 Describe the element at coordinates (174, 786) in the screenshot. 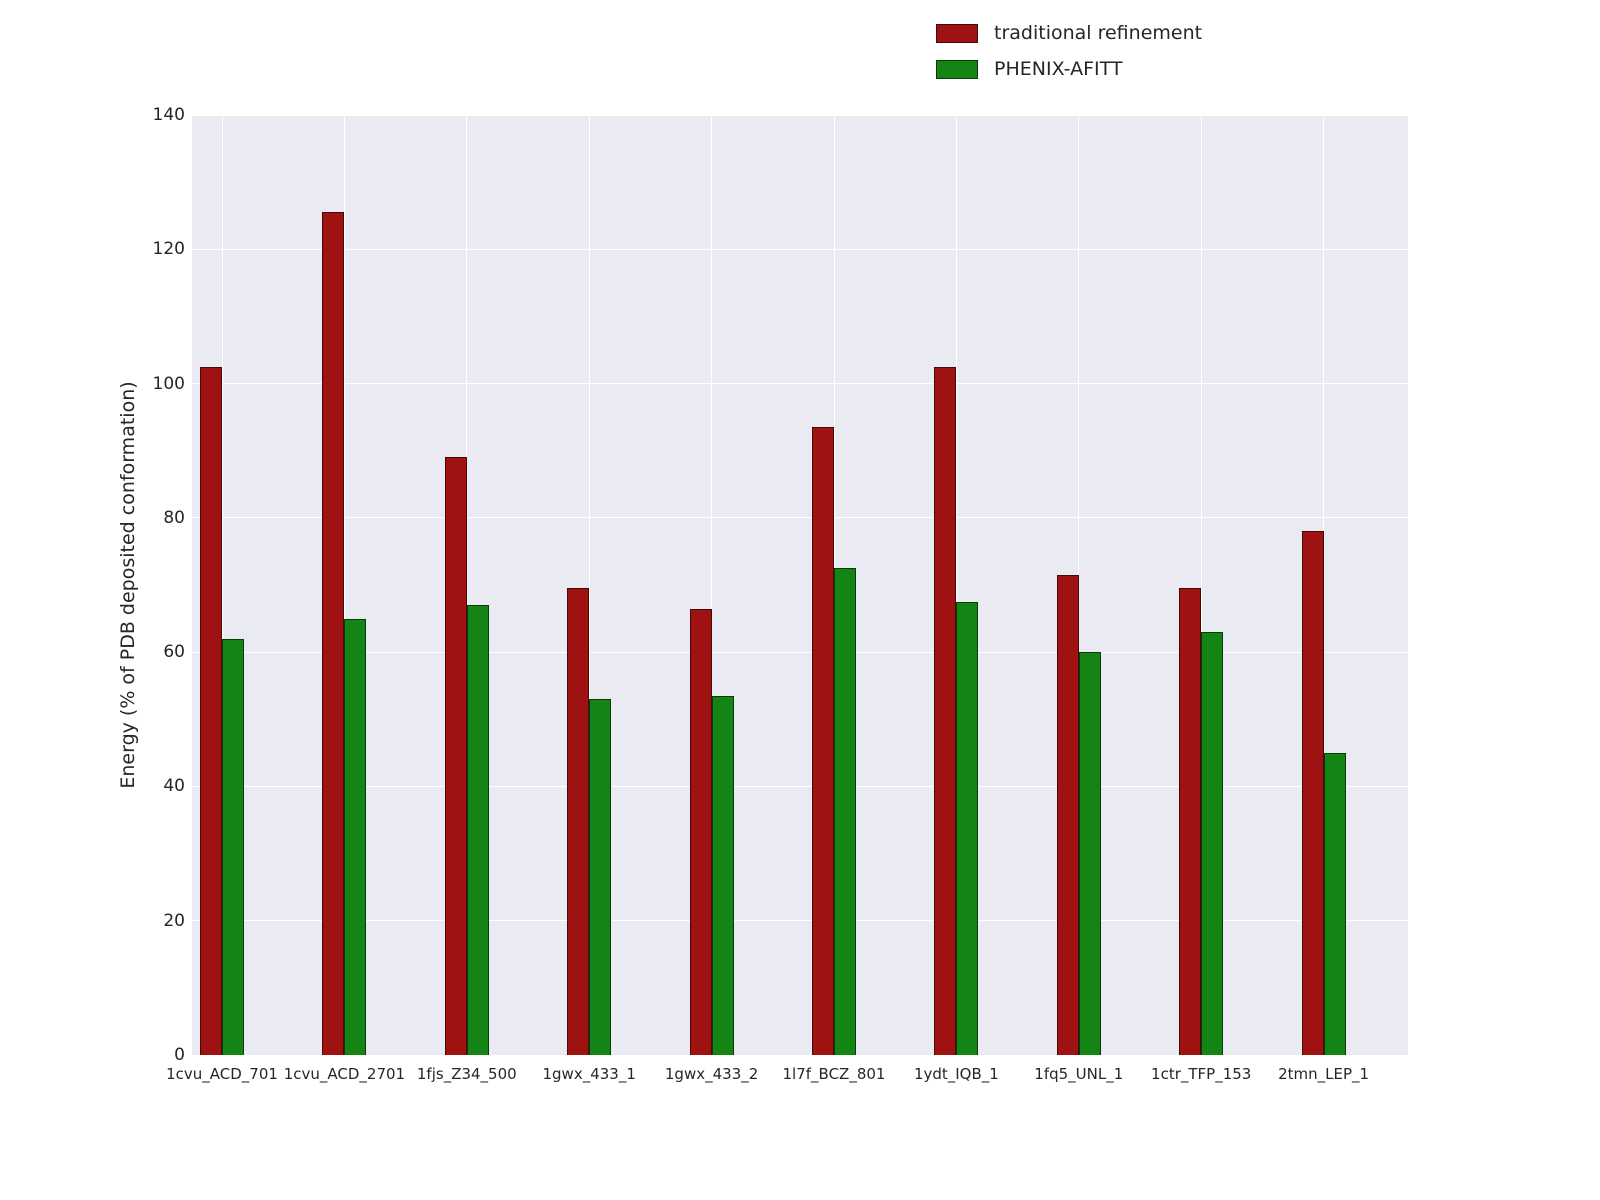

I see `y-tick-label: 40` at that location.